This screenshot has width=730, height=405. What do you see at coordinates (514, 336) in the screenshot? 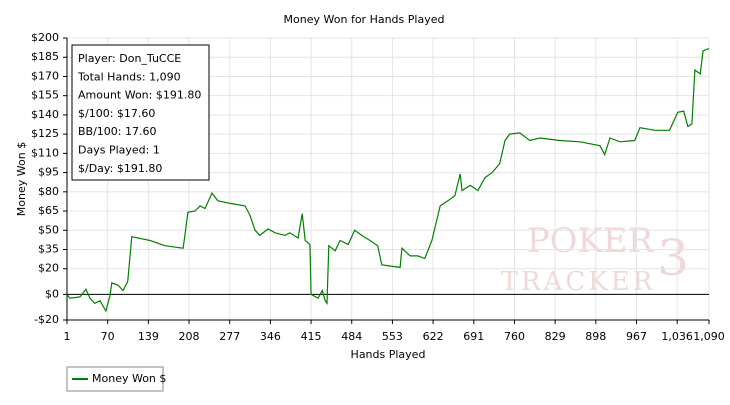
I see `x-tick-label: 760` at bounding box center [514, 336].